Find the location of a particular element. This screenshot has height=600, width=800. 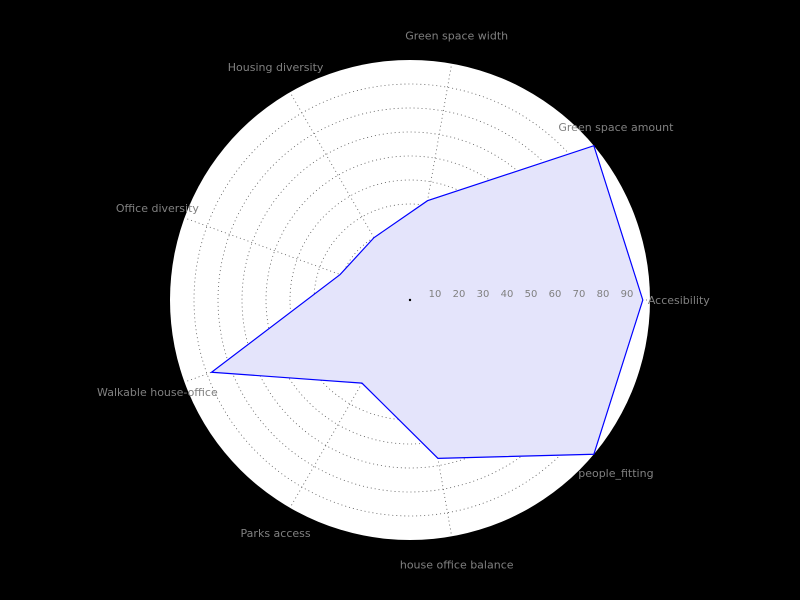

axis-label-people-fitting: people_fitting is located at coordinates (615, 473).